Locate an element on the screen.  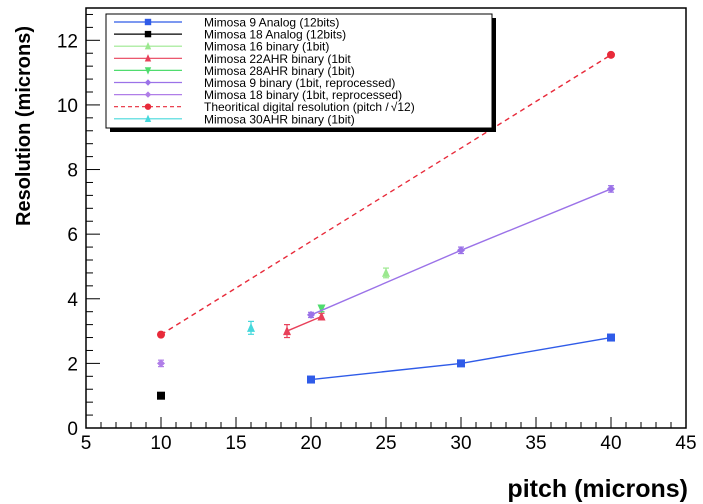
x-tick-label: 20 is located at coordinates (310, 443).